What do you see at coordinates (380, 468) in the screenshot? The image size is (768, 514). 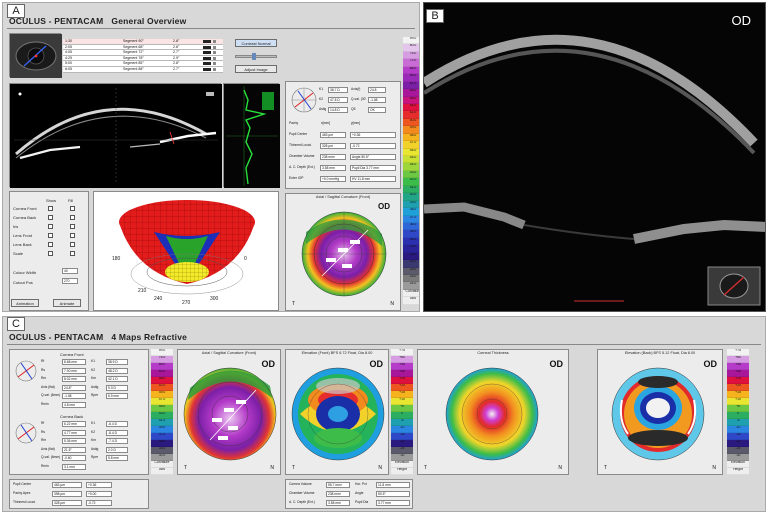 I see `axis-nasal-label: N` at bounding box center [380, 468].